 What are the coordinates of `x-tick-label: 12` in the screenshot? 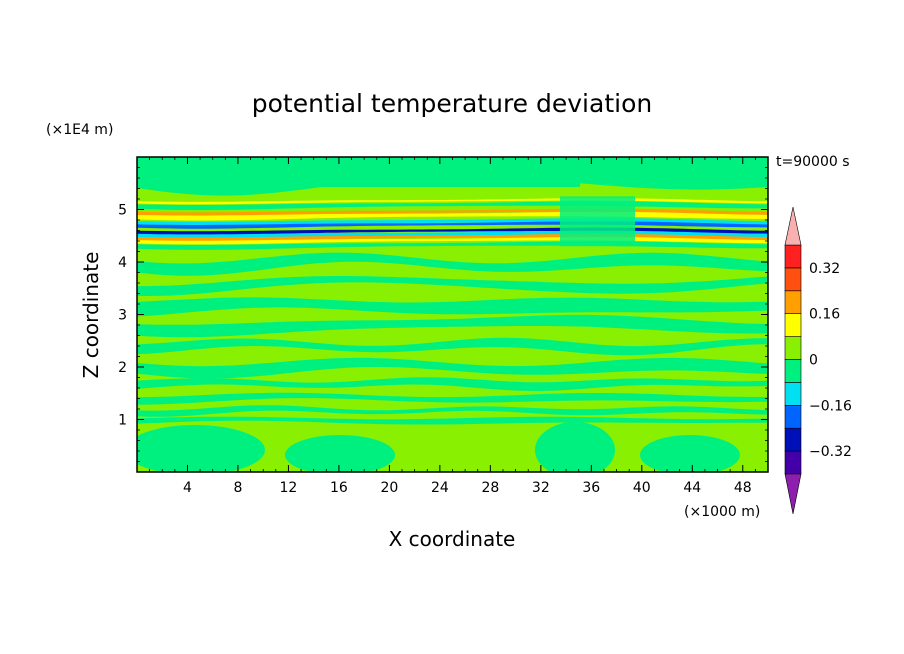 It's located at (289, 488).